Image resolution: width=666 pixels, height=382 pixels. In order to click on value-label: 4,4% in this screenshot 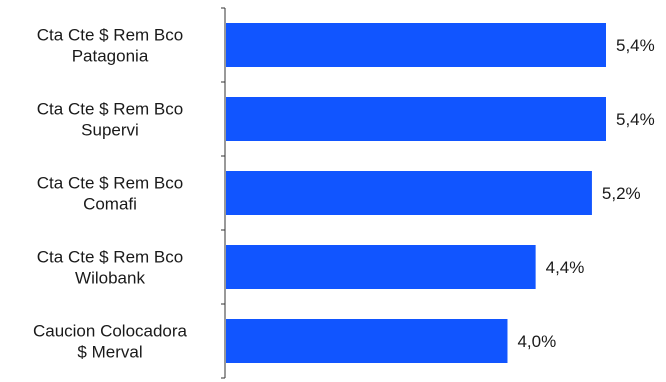, I will do `click(565, 267)`.